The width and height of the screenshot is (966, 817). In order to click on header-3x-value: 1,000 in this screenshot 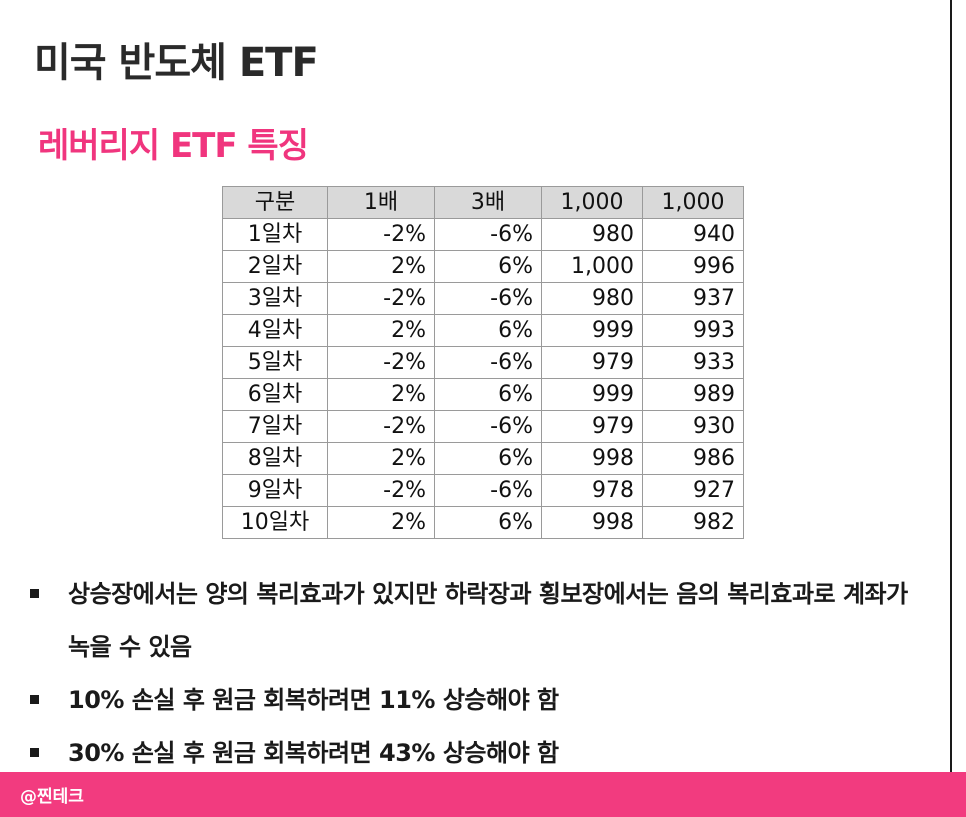, I will do `click(693, 202)`.